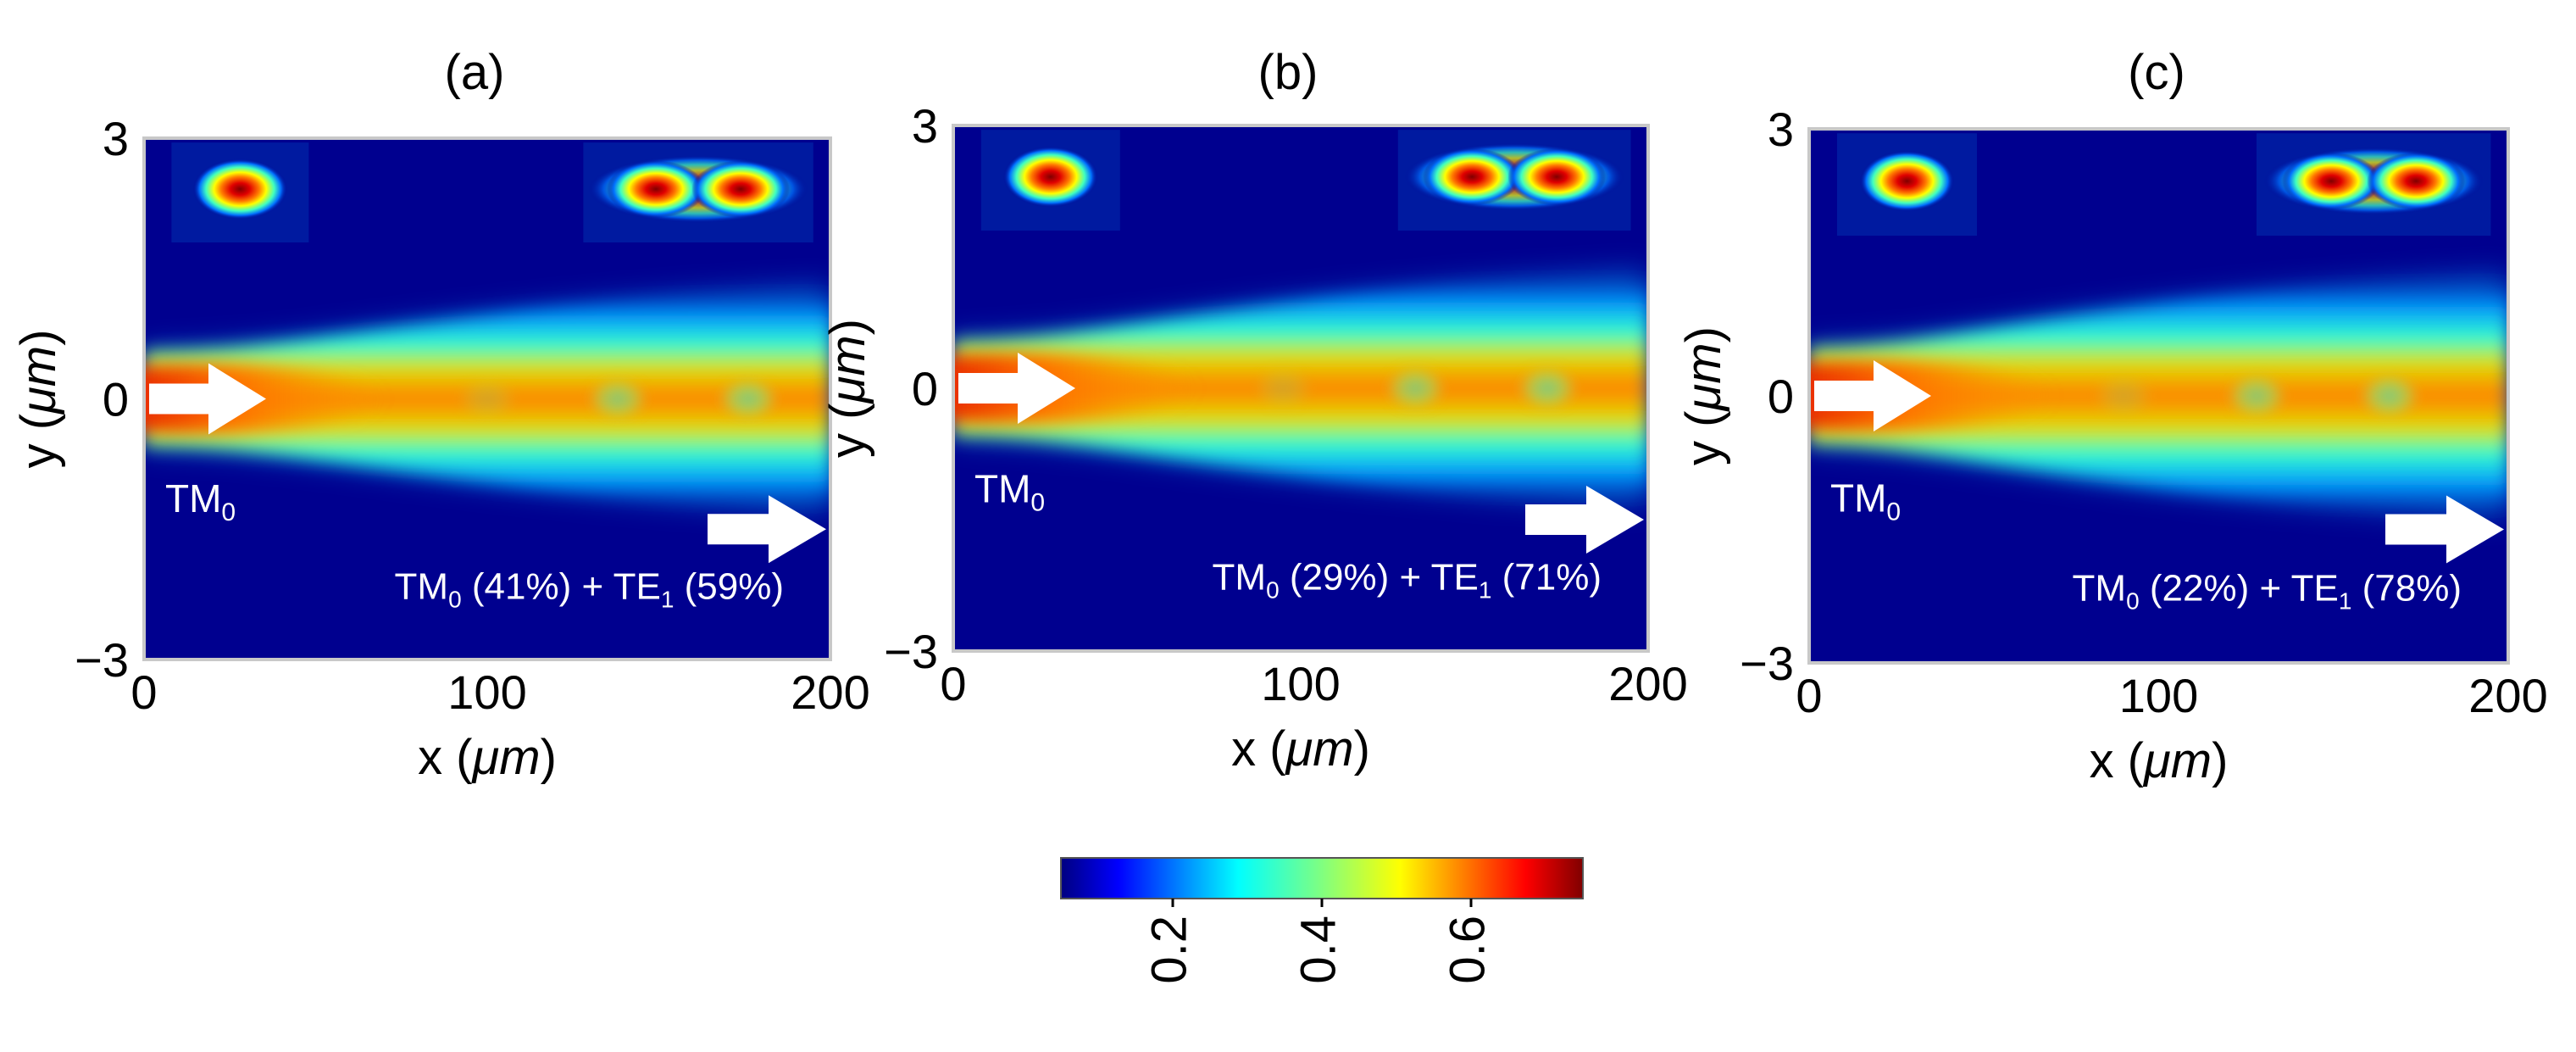  Describe the element at coordinates (1288, 72) in the screenshot. I see `panel-label: (b)` at that location.